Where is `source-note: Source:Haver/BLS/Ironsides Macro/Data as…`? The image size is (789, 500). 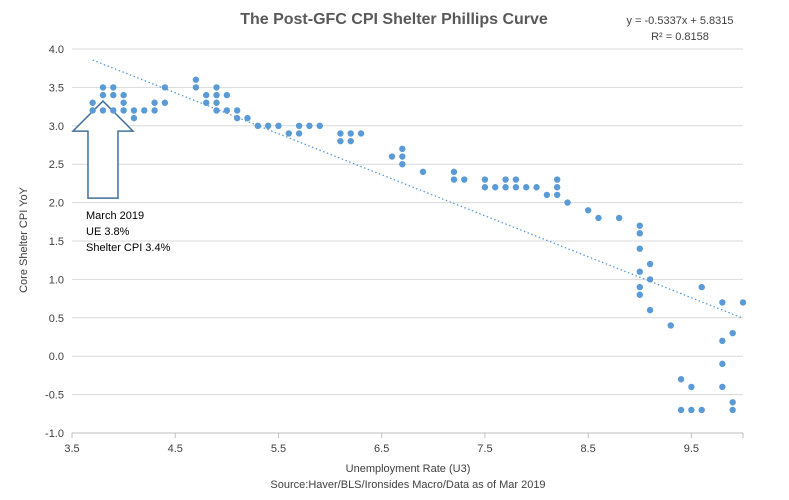
source-note: Source:Haver/BLS/Ironsides Macro/Data as… is located at coordinates (407, 485).